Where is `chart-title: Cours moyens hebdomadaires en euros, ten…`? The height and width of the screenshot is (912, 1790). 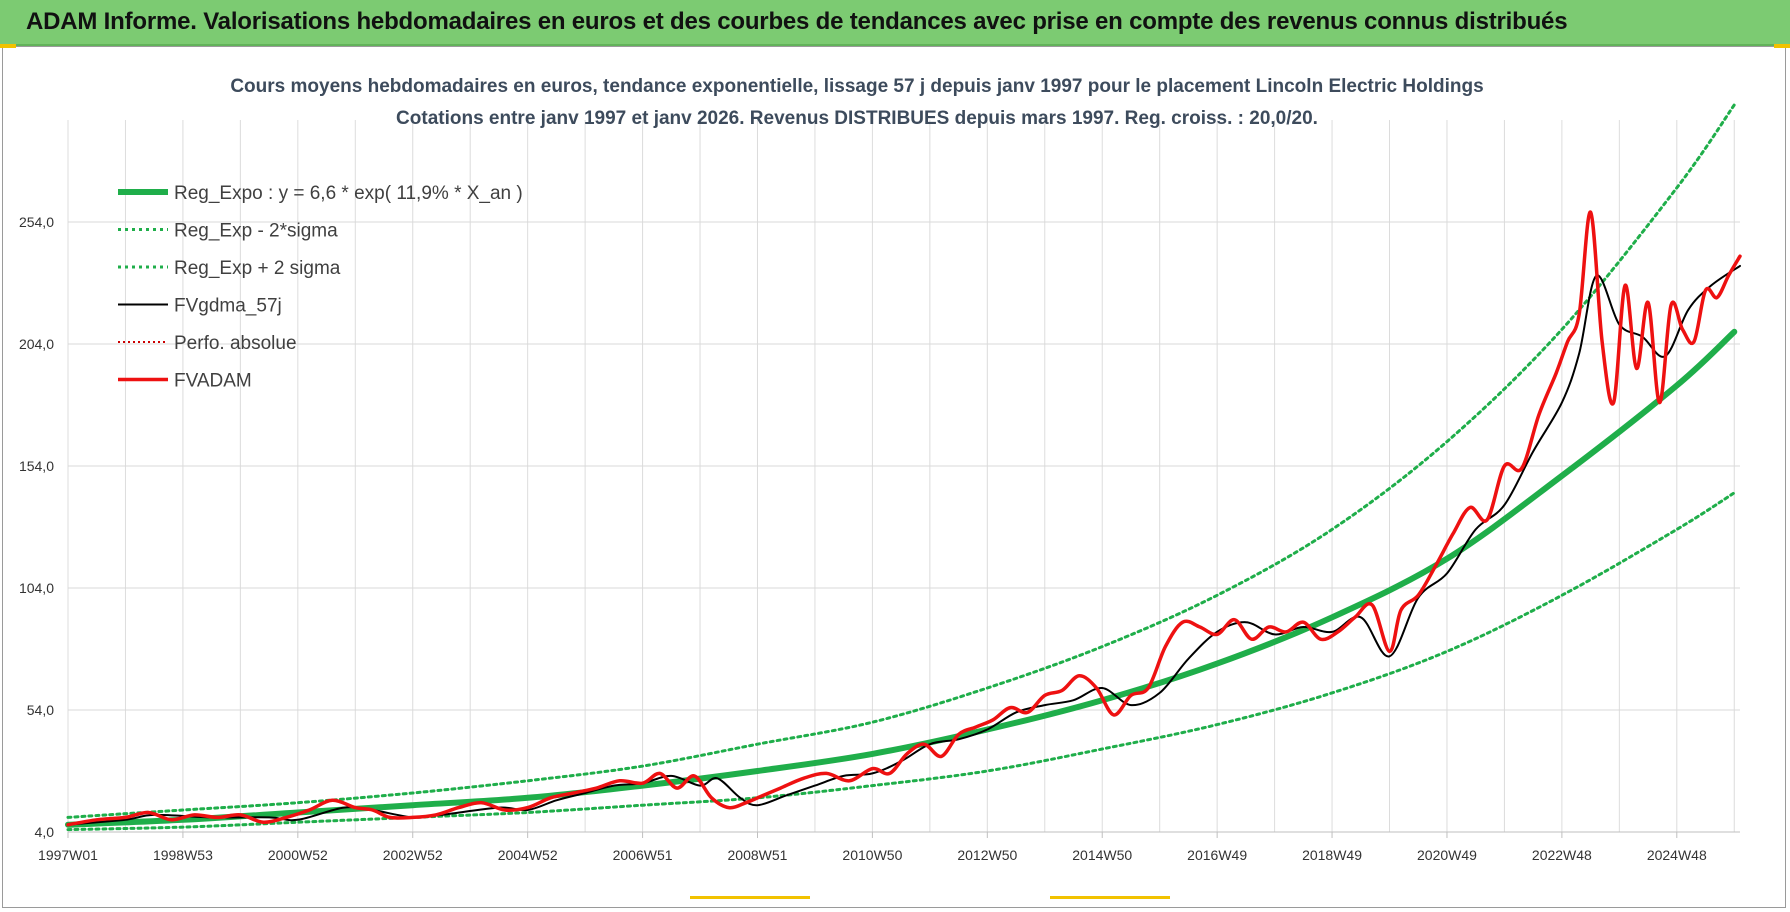 chart-title: Cours moyens hebdomadaires en euros, ten… is located at coordinates (856, 86).